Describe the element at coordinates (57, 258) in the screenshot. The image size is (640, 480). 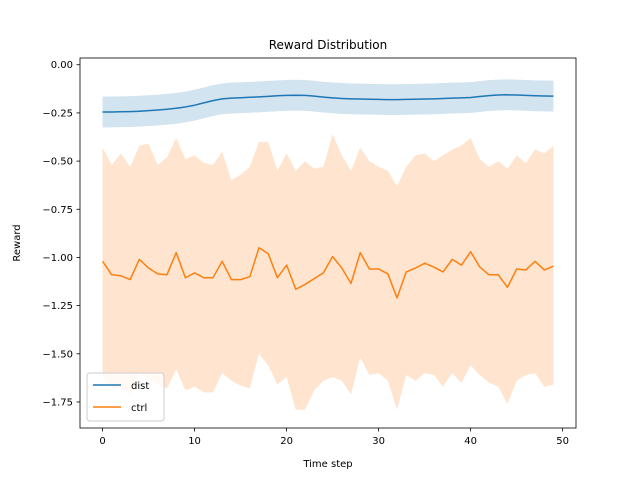
I see `y-tick-label: −1.00` at that location.